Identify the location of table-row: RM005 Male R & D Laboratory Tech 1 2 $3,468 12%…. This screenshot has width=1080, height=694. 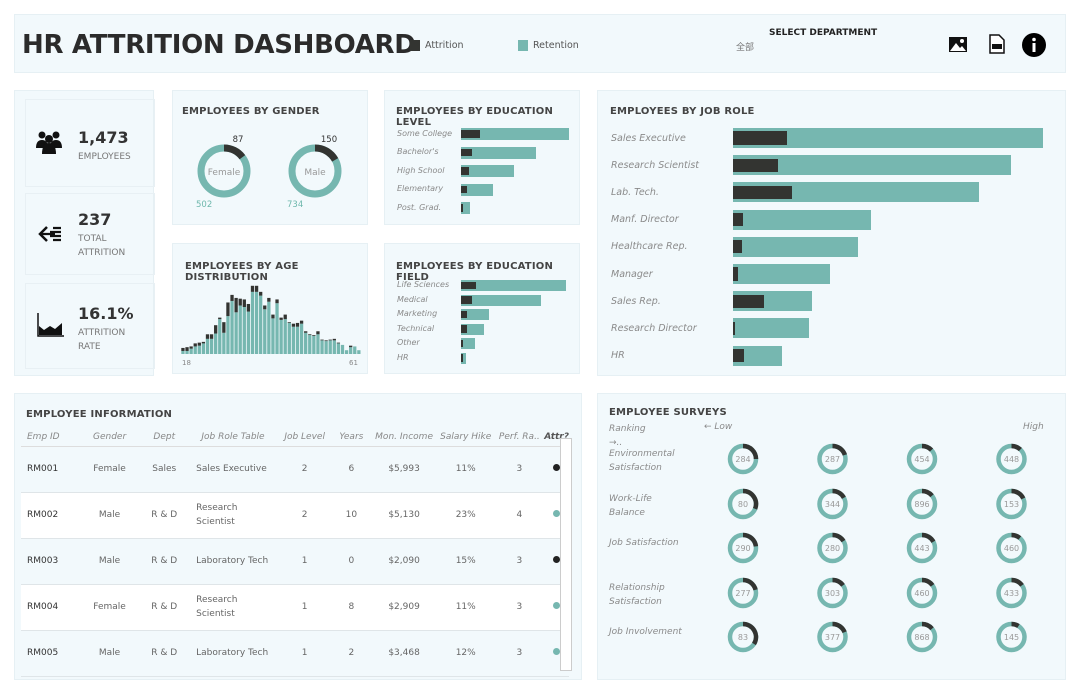
(295, 653).